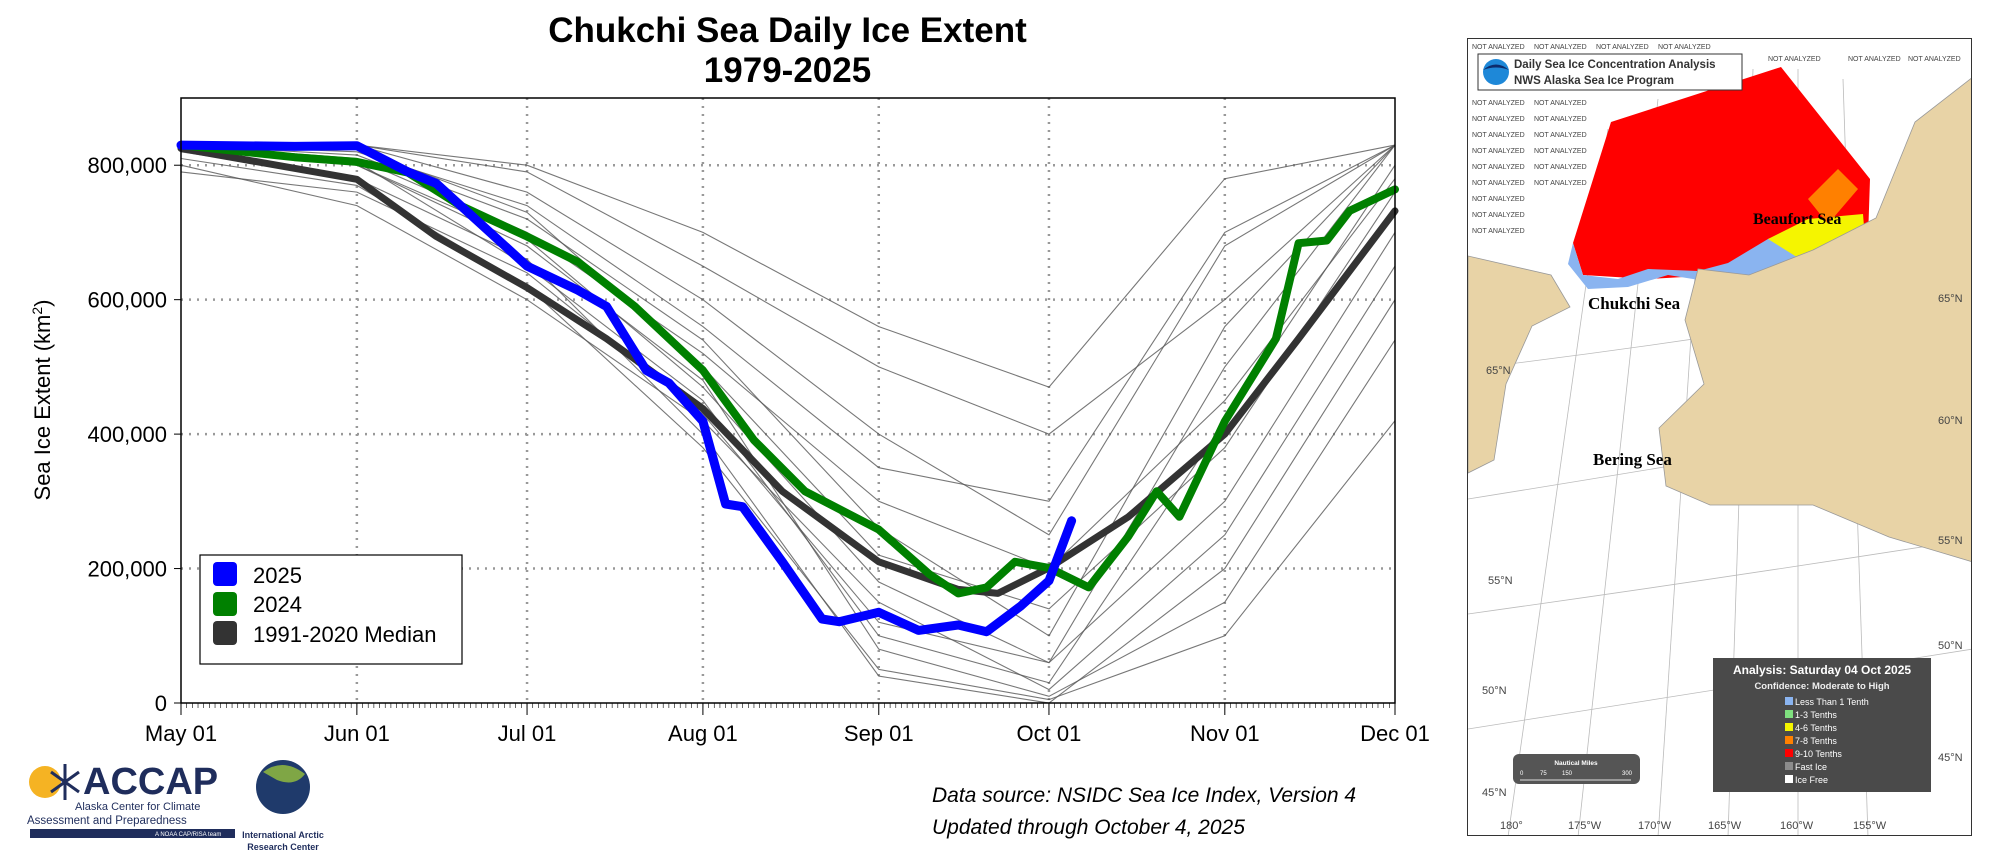 The height and width of the screenshot is (864, 2000). Describe the element at coordinates (344, 634) in the screenshot. I see `legend-label-median: 1991-2020 Median` at that location.